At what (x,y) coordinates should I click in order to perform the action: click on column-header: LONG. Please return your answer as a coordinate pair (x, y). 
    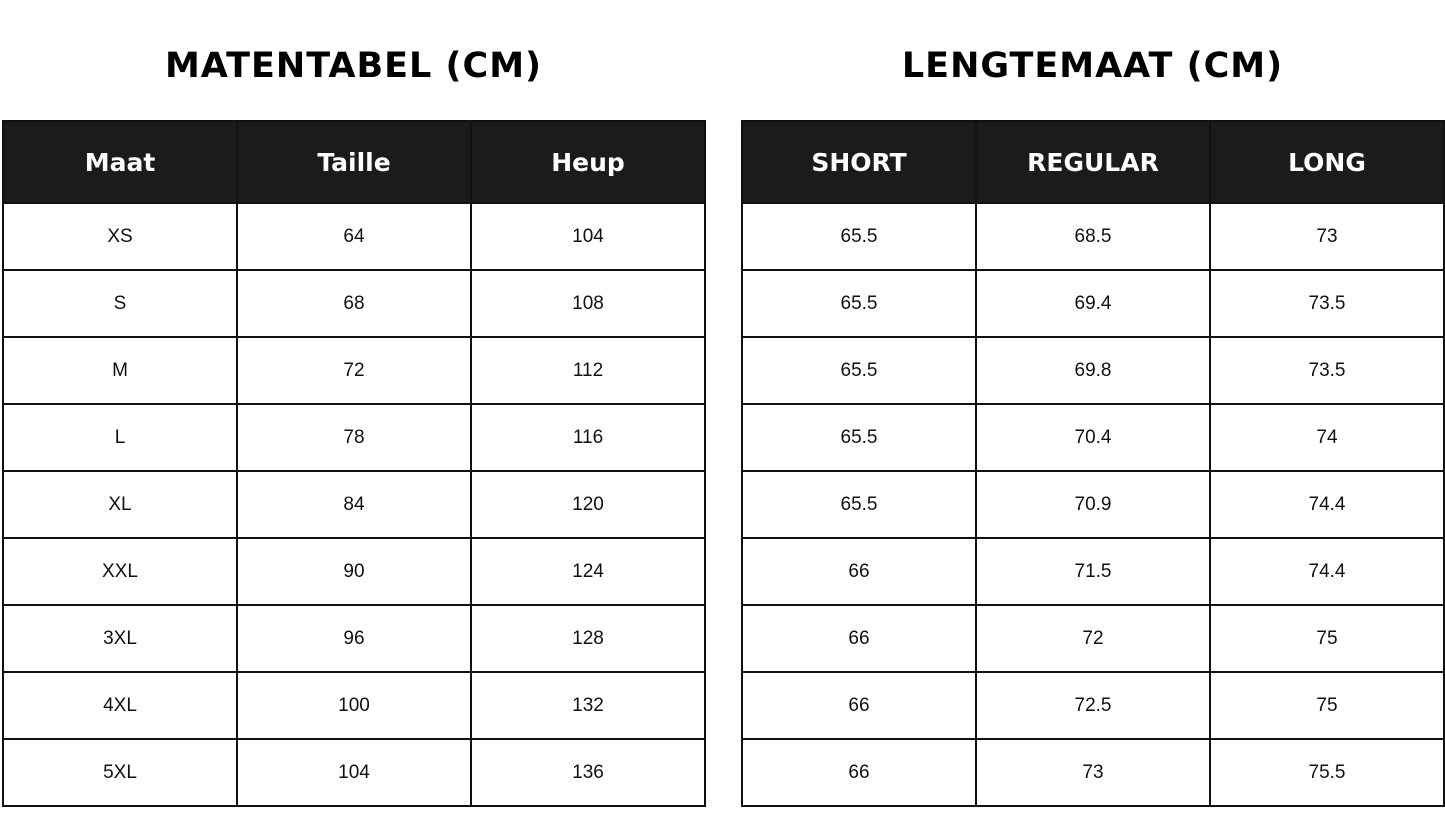
    Looking at the image, I should click on (1327, 162).